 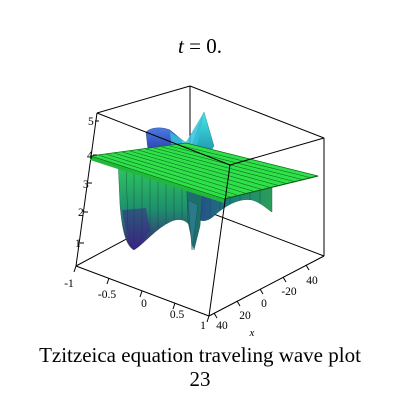 I want to click on z-tick-1: 1, so click(x=78, y=244).